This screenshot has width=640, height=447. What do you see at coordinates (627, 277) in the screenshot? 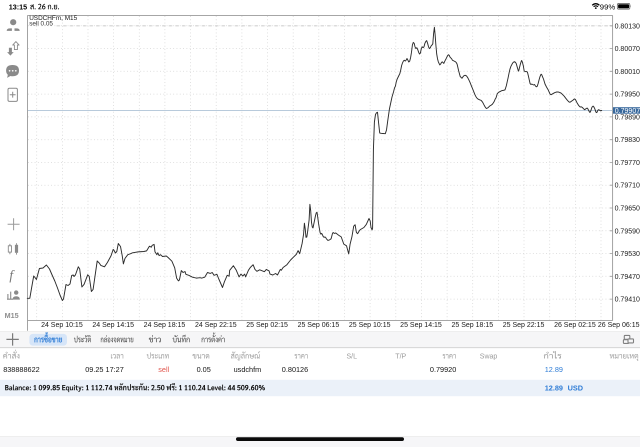
I see `svg-text: 0.79470` at bounding box center [627, 277].